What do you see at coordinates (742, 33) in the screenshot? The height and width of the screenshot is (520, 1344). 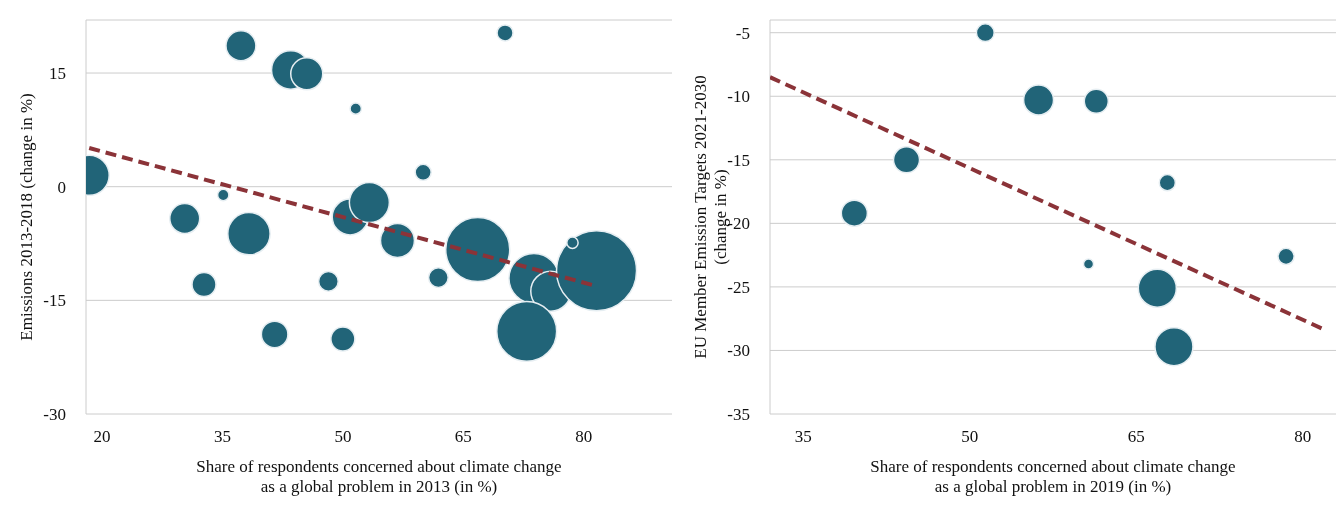 I see `y-tick-label: -5` at bounding box center [742, 33].